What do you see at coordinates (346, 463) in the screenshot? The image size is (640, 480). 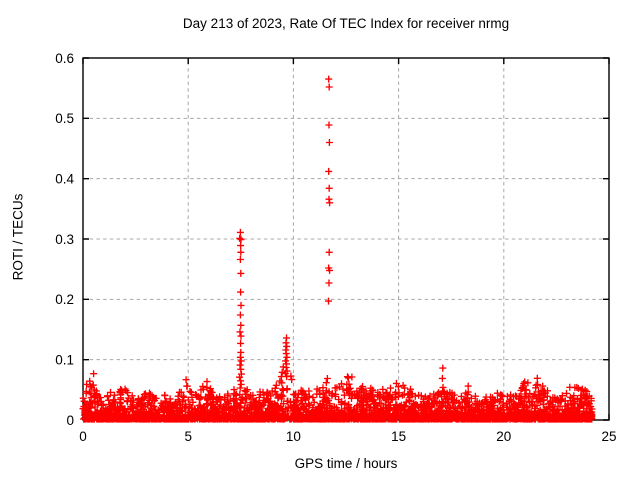 I see `x-axis-label: GPS time / hours` at bounding box center [346, 463].